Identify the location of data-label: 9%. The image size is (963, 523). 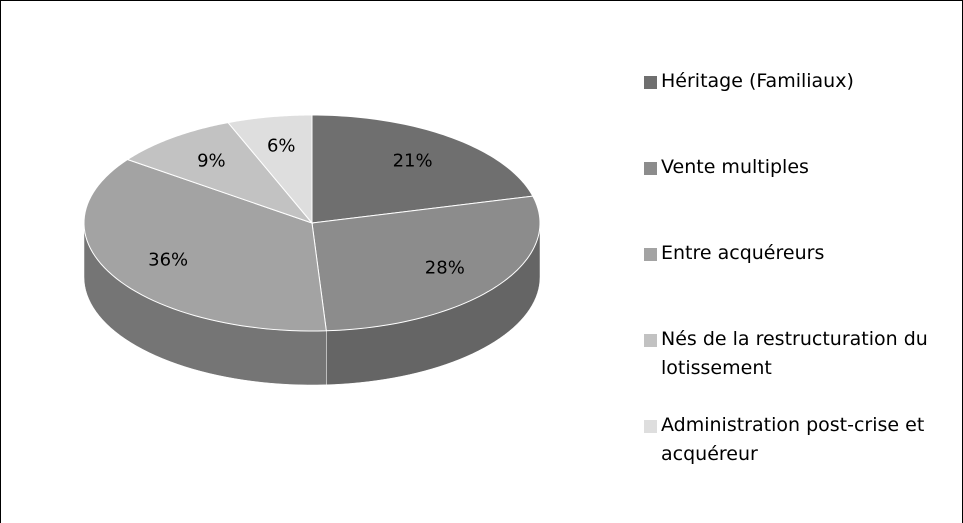
(211, 161).